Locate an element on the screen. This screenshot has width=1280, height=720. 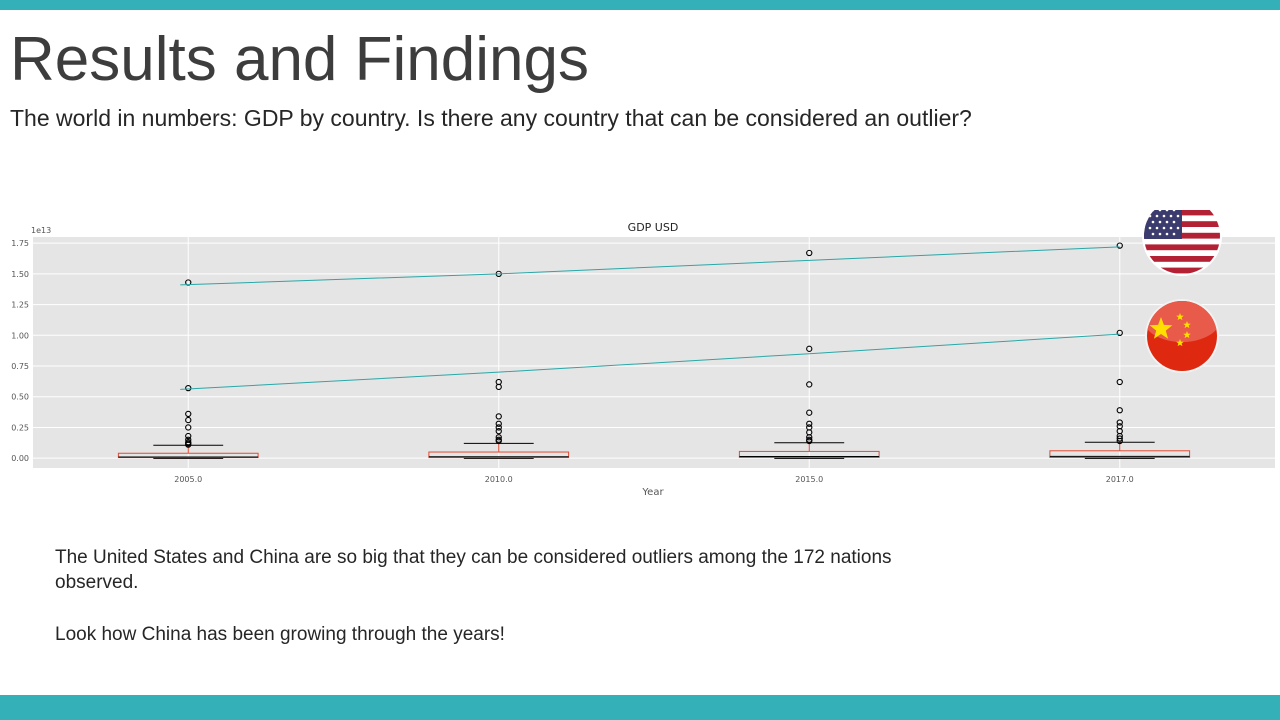
y-tick-label: 0.50 is located at coordinates (20, 397).